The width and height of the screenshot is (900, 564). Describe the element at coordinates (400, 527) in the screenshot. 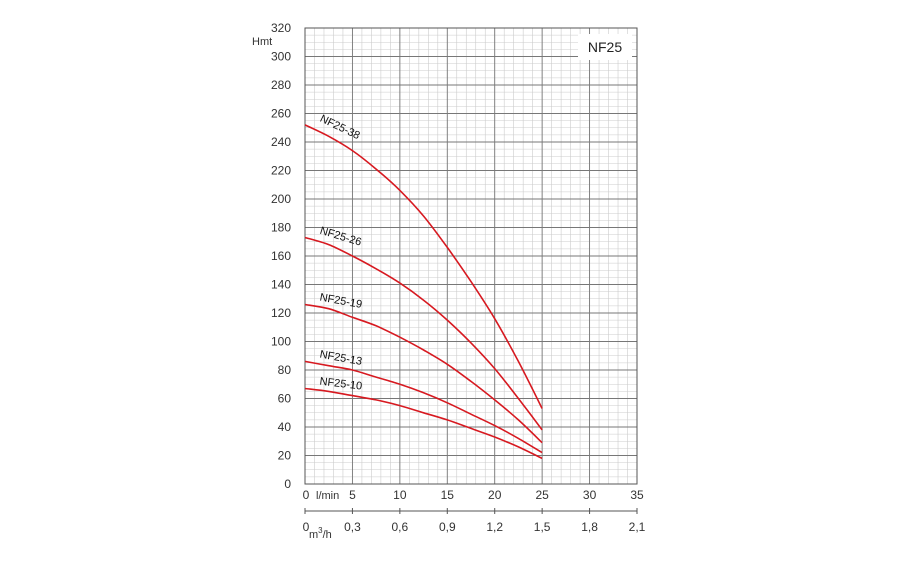

I see `x-tick-label-m3h: 0,6` at that location.